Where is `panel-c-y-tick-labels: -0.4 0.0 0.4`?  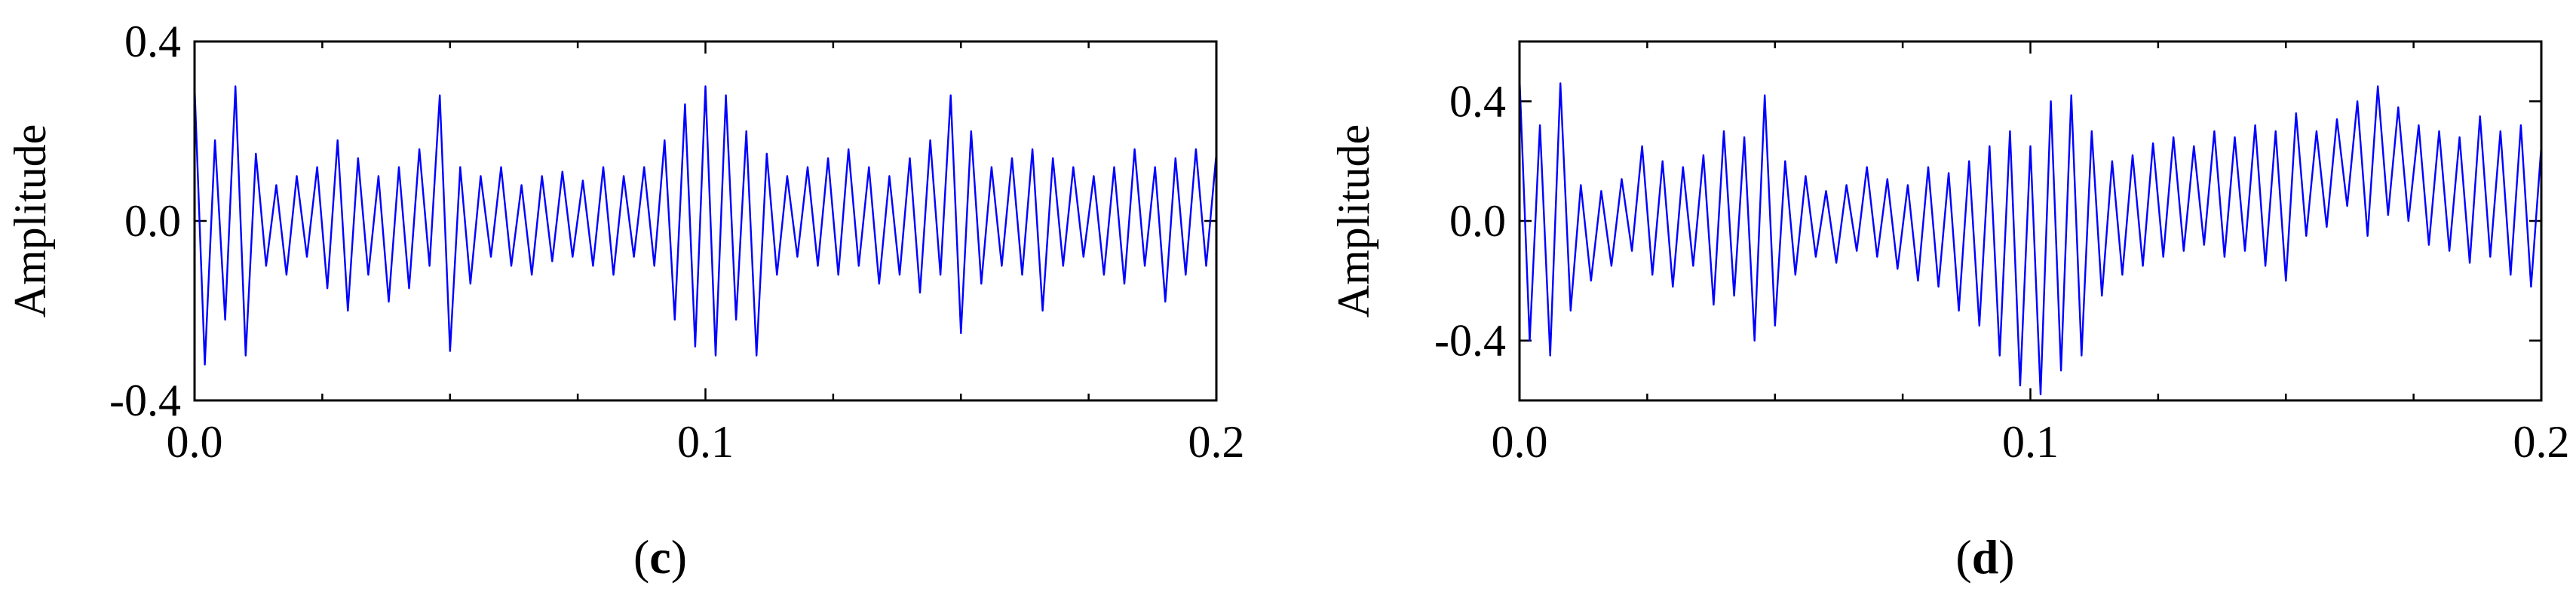 panel-c-y-tick-labels: -0.4 0.0 0.4 is located at coordinates (145, 221).